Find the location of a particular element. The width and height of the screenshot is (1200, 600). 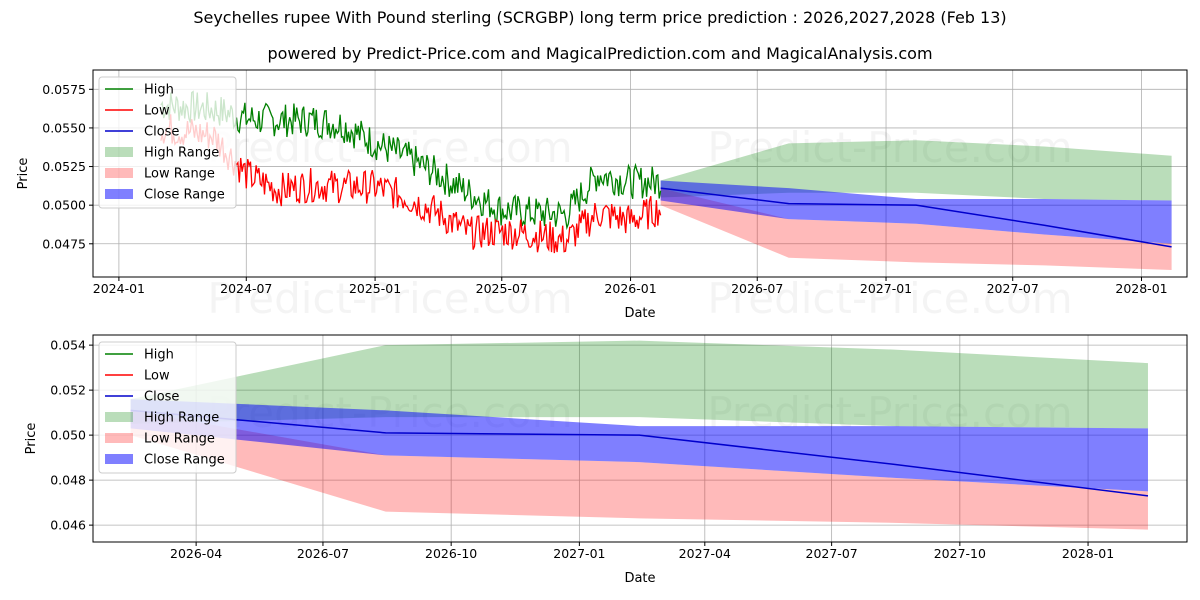

x-tick-label: 2026-04 is located at coordinates (196, 553).